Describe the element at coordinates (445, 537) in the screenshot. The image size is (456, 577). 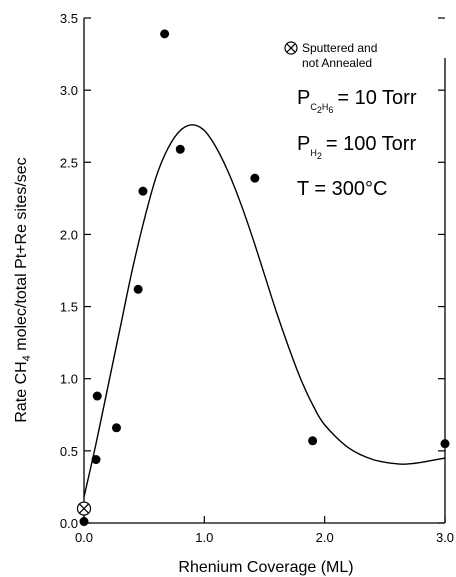
I see `x-tick-label: 3.0` at that location.